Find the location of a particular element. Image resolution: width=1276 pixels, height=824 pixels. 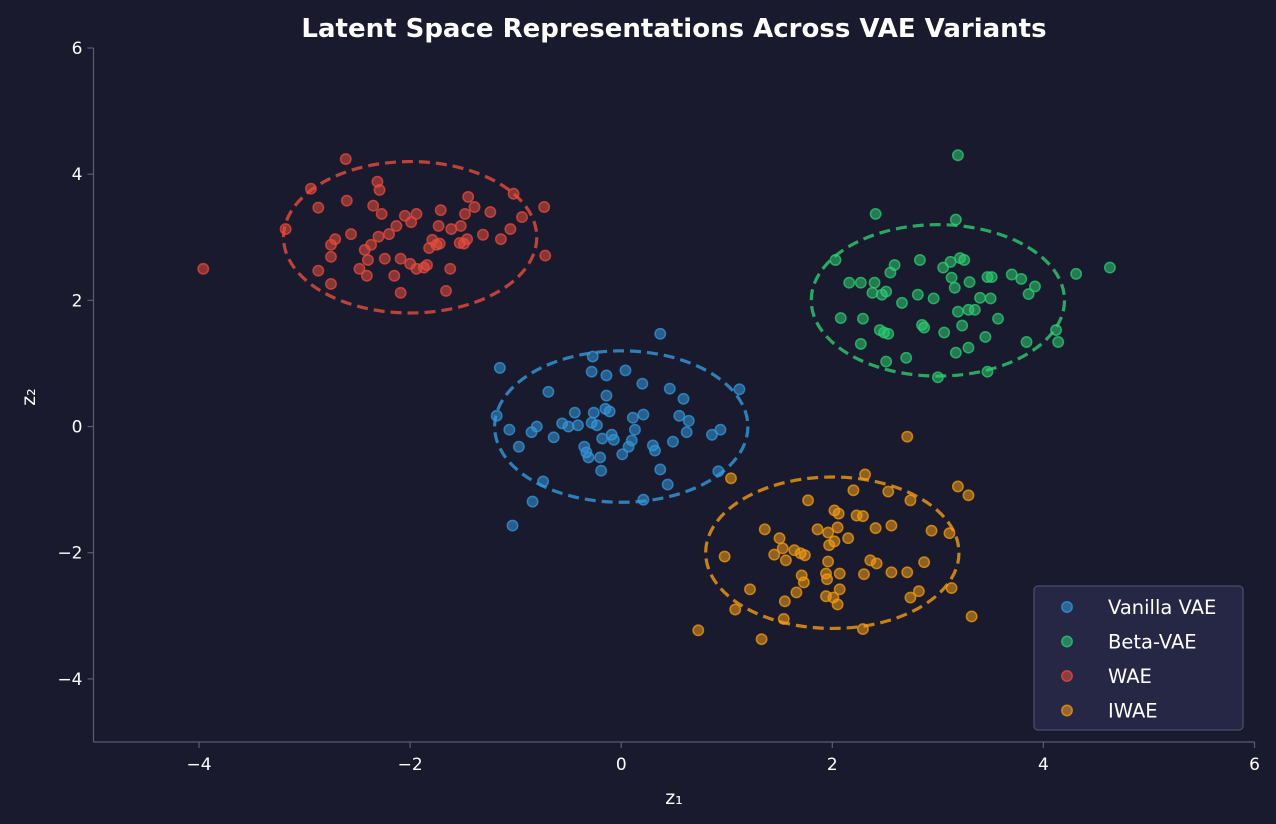

ellipse-vanilla-vae is located at coordinates (621, 426).